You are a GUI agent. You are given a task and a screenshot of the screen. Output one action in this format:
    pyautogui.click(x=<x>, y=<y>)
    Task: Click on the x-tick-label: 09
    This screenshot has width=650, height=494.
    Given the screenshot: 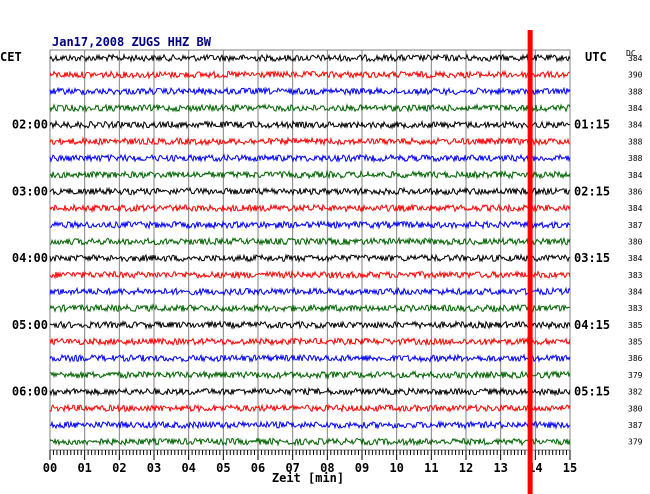 What is the action you would take?
    pyautogui.click(x=362, y=468)
    